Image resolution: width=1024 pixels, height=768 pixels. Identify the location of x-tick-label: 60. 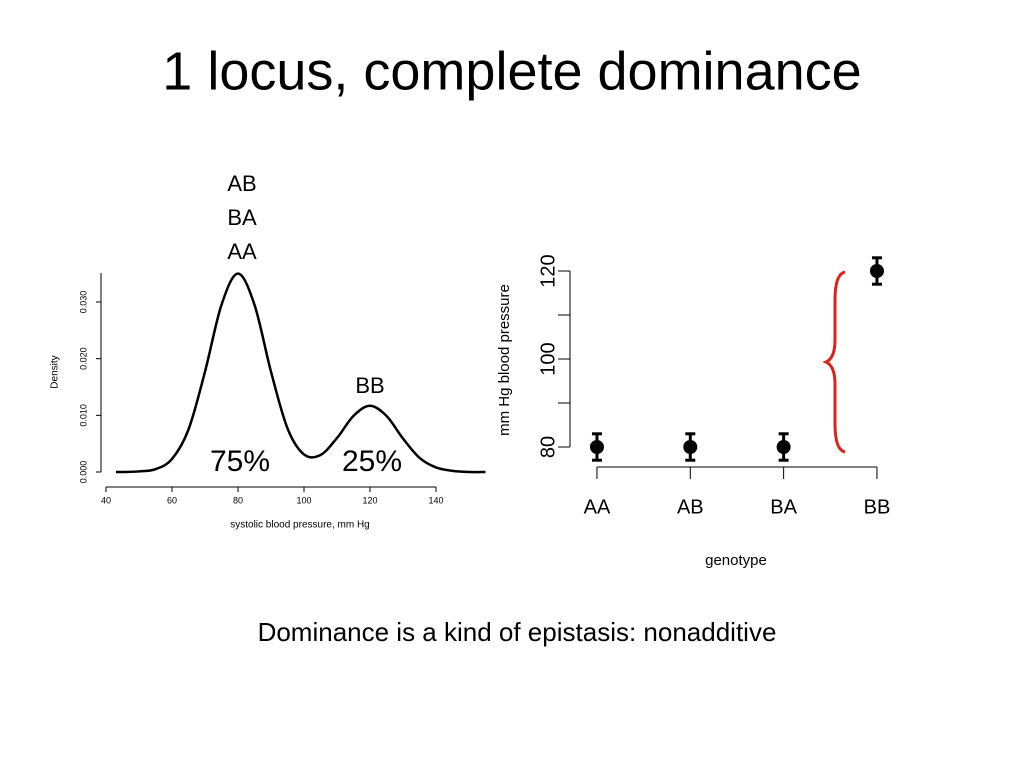
(172, 500).